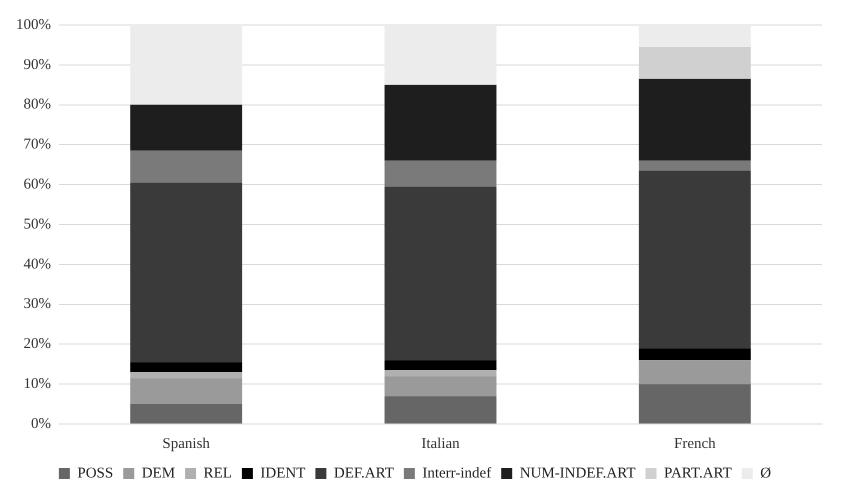 This screenshot has height=499, width=850. What do you see at coordinates (37, 224) in the screenshot?
I see `y-tick-label: 50%` at bounding box center [37, 224].